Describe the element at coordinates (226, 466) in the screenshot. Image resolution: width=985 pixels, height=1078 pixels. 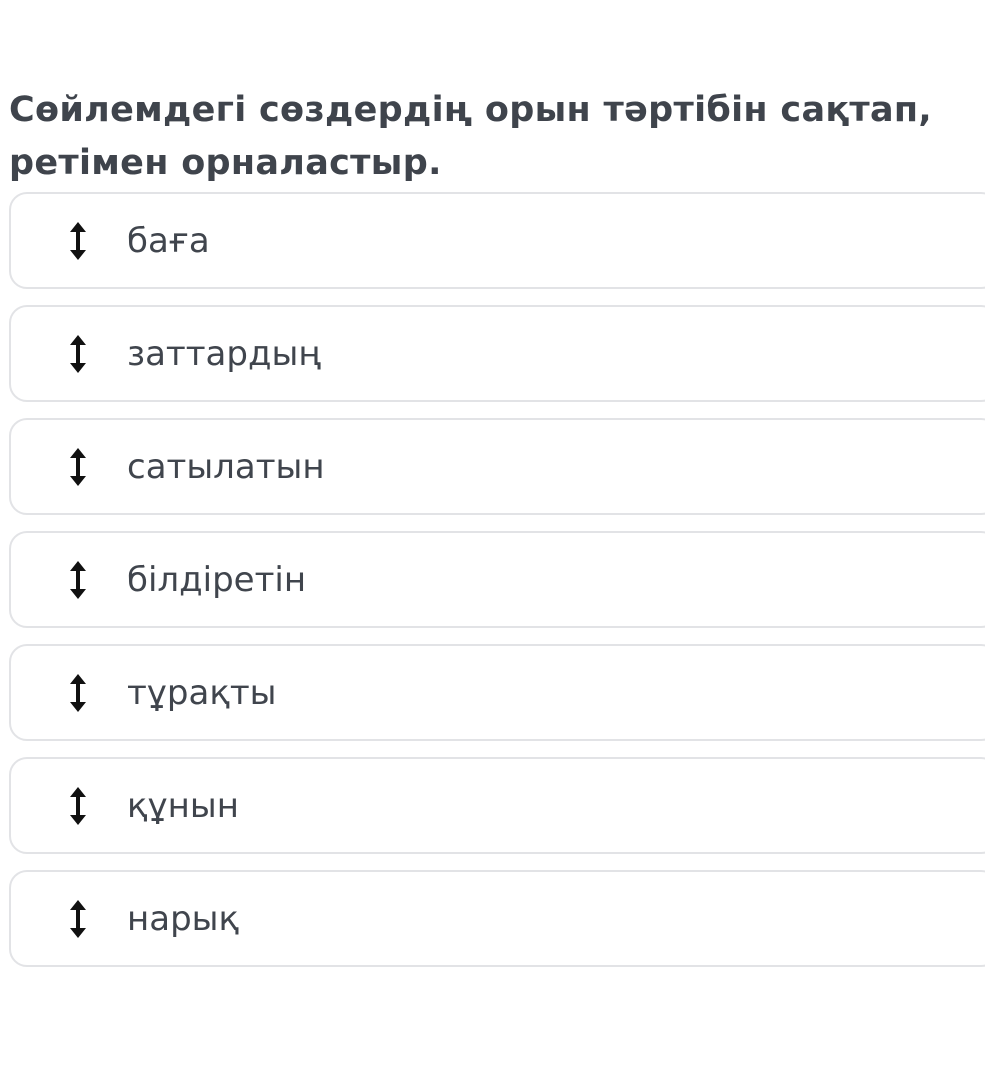
I see `item-label: сатылатын` at that location.